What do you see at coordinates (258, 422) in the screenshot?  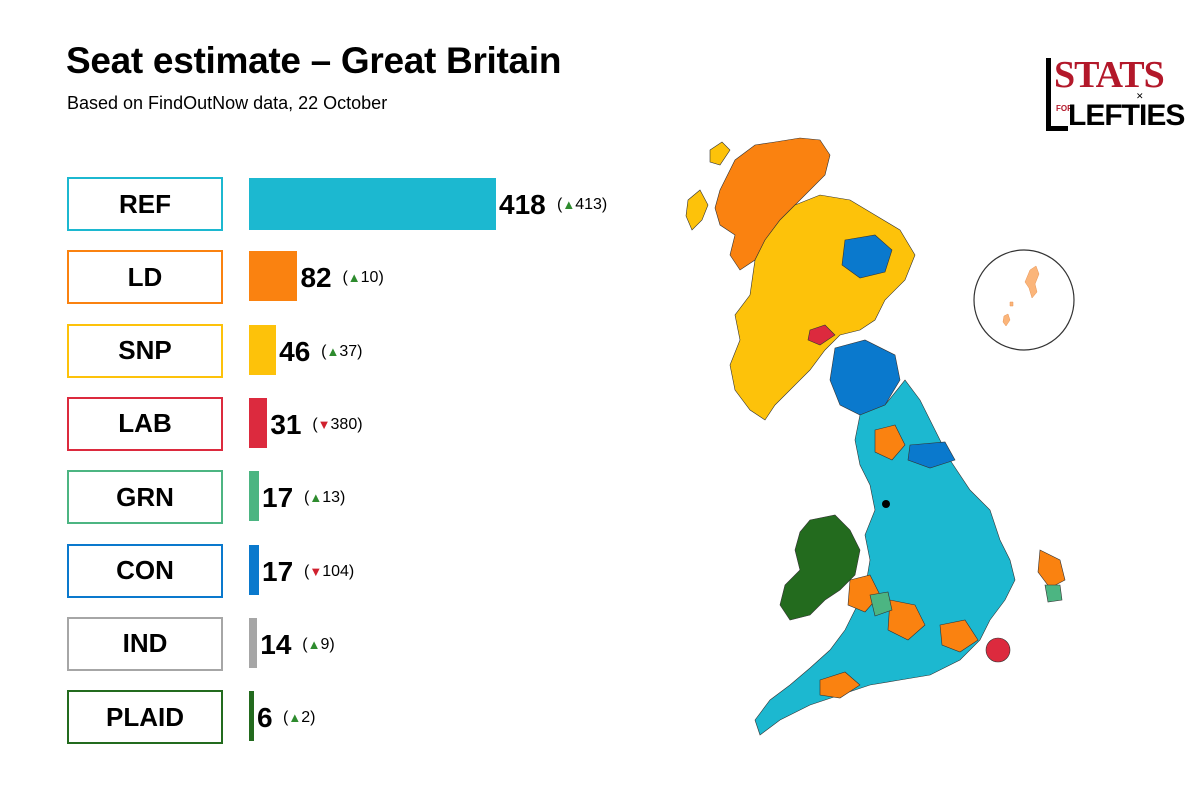 I see `seat-bar-lab` at bounding box center [258, 422].